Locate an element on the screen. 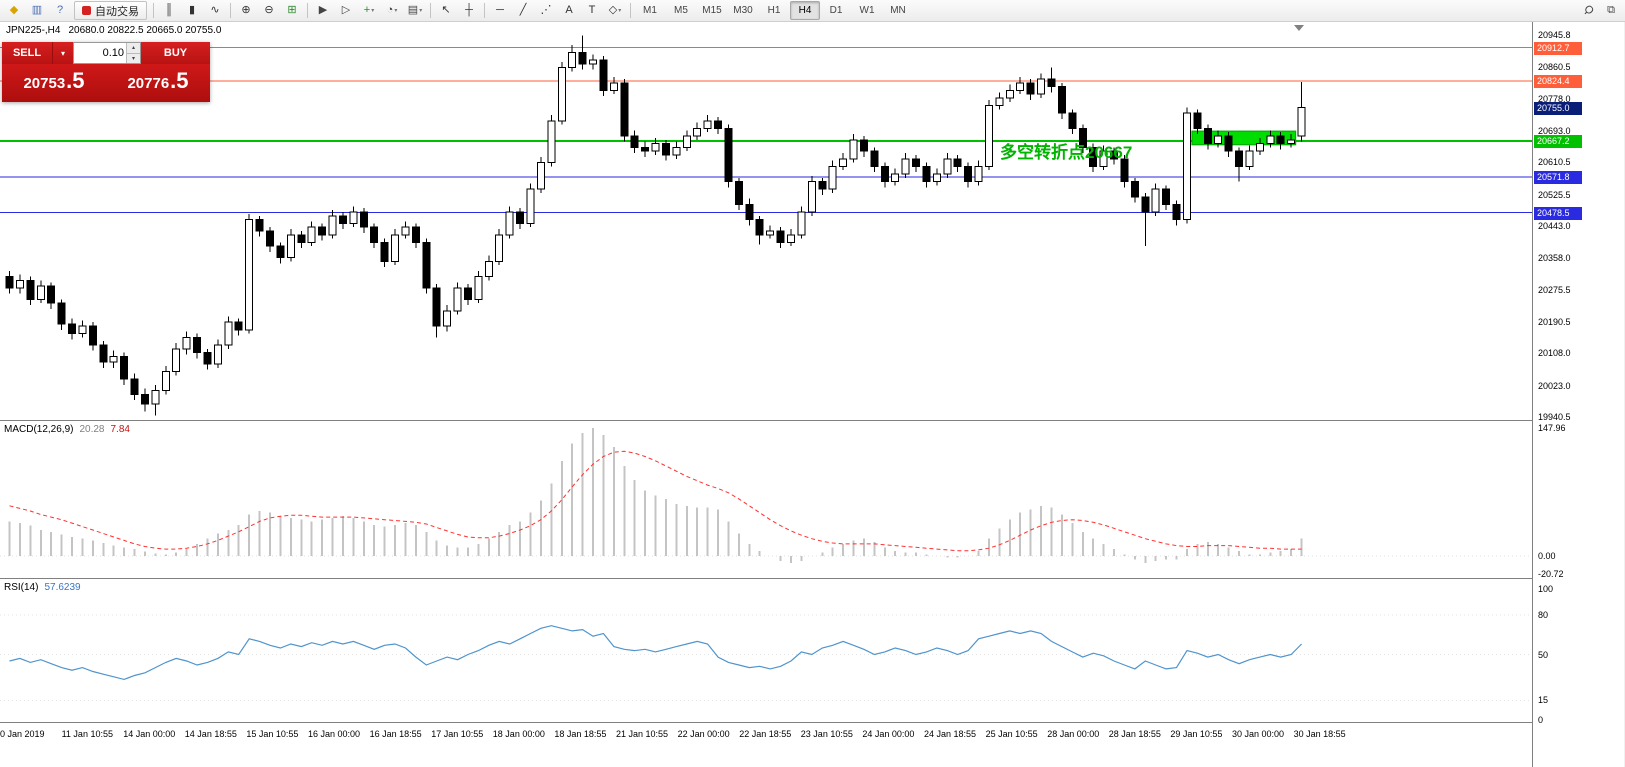 The height and width of the screenshot is (767, 1625). buy-button: BUY is located at coordinates (175, 53).